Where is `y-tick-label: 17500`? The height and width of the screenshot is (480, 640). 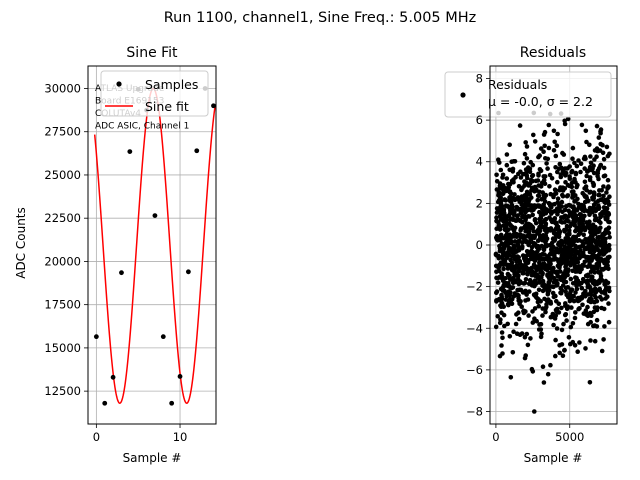
y-tick-label: 17500 is located at coordinates (62, 305).